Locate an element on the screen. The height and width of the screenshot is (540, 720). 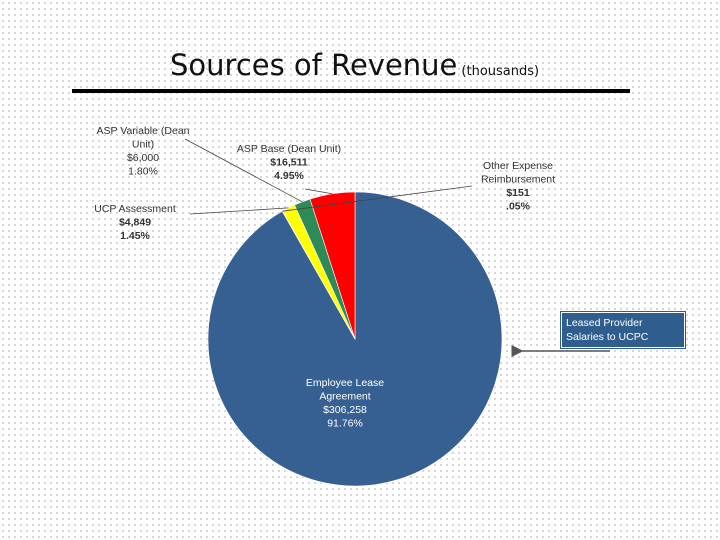
slice-label-0: Employee Lease Agreement $306,258 91.76% is located at coordinates (345, 403).